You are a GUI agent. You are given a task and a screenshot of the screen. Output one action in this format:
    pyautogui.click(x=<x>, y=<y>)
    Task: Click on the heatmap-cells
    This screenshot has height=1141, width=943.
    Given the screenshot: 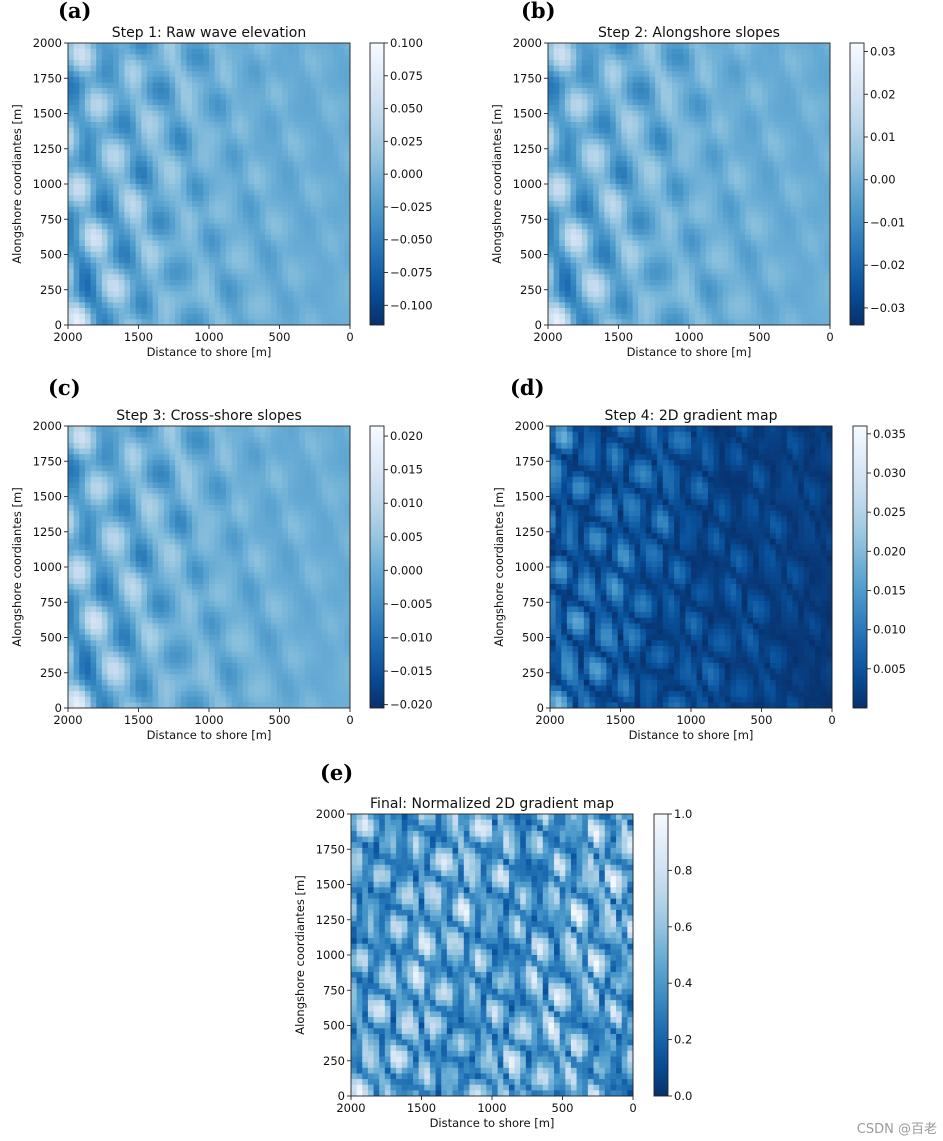 What is the action you would take?
    pyautogui.click(x=689, y=184)
    